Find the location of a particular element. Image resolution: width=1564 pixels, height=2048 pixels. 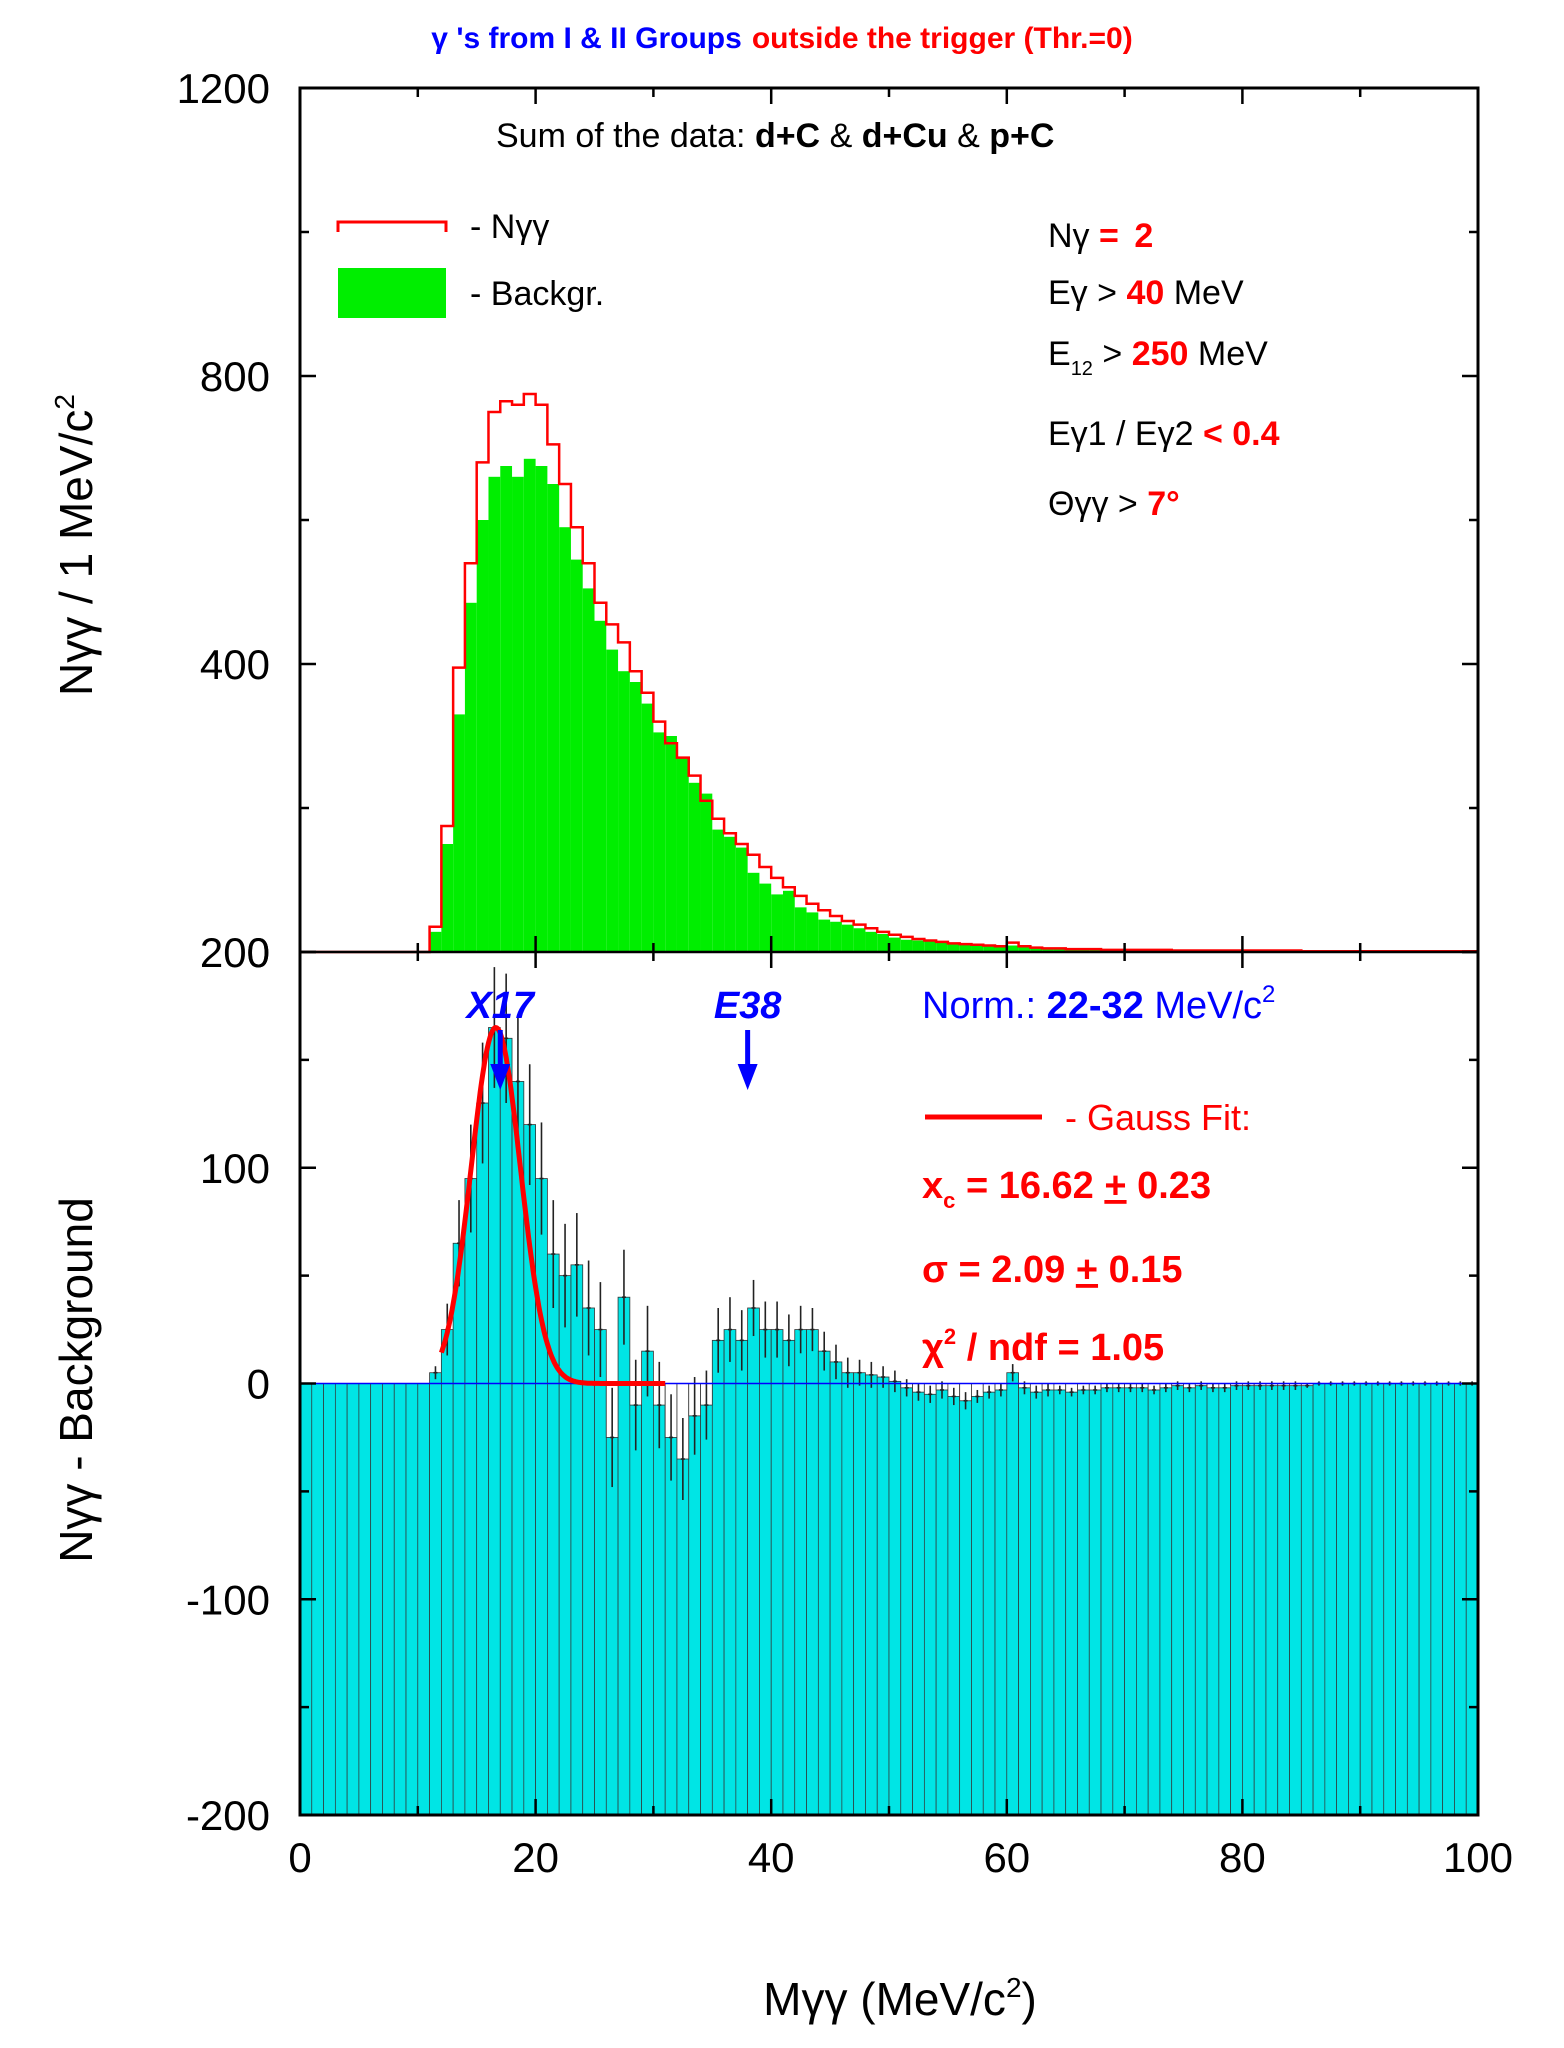

sum-d-cu: d+Cu is located at coordinates (905, 136).